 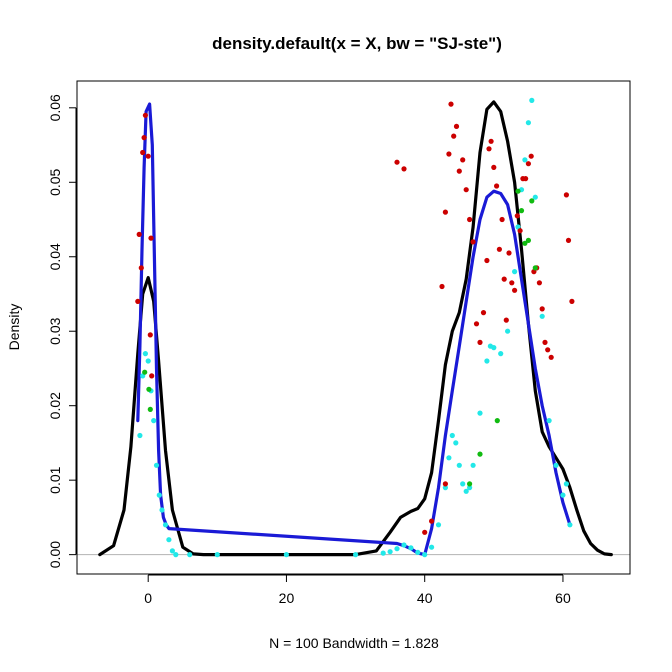 What do you see at coordinates (55, 181) in the screenshot?
I see `y-tick-label: 0.05` at bounding box center [55, 181].